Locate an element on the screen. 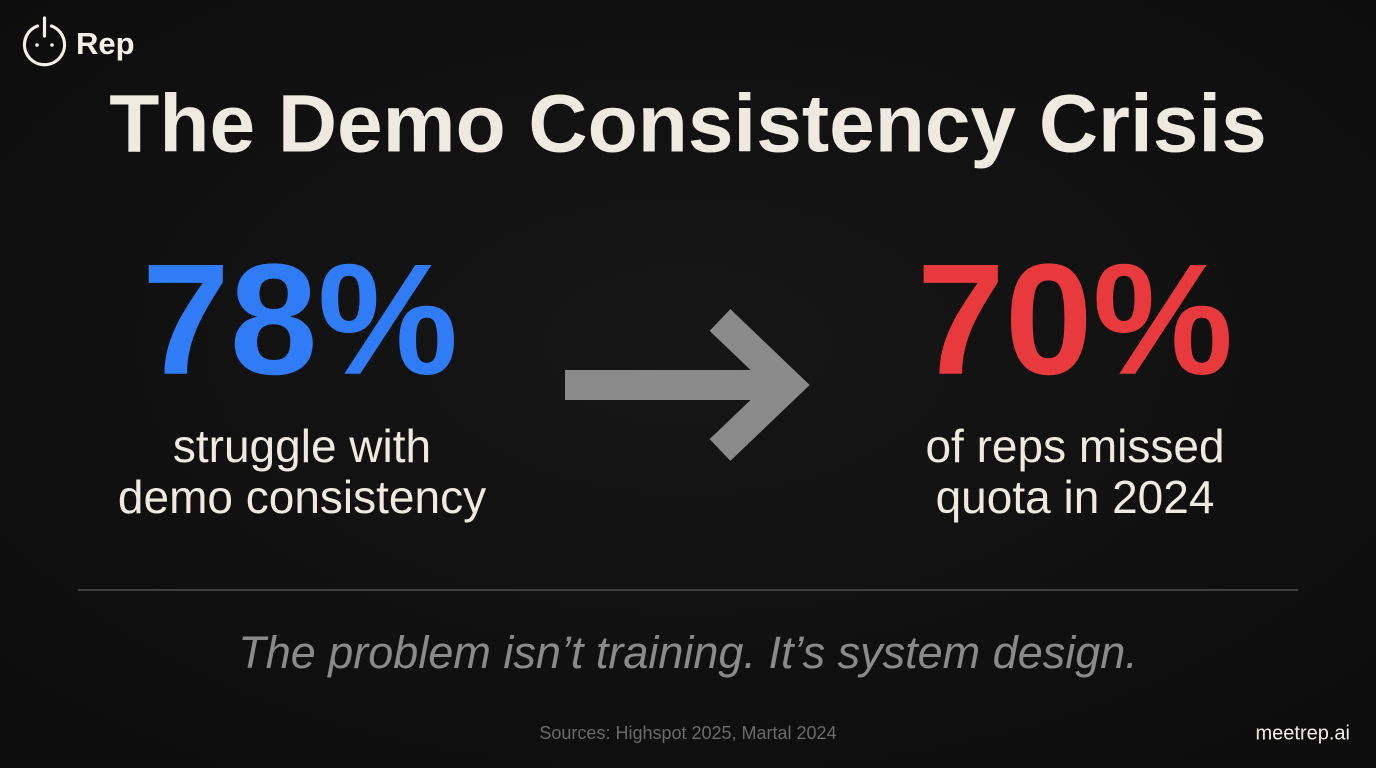 This screenshot has width=1376, height=768. stat-figure: 78% is located at coordinates (300, 320).